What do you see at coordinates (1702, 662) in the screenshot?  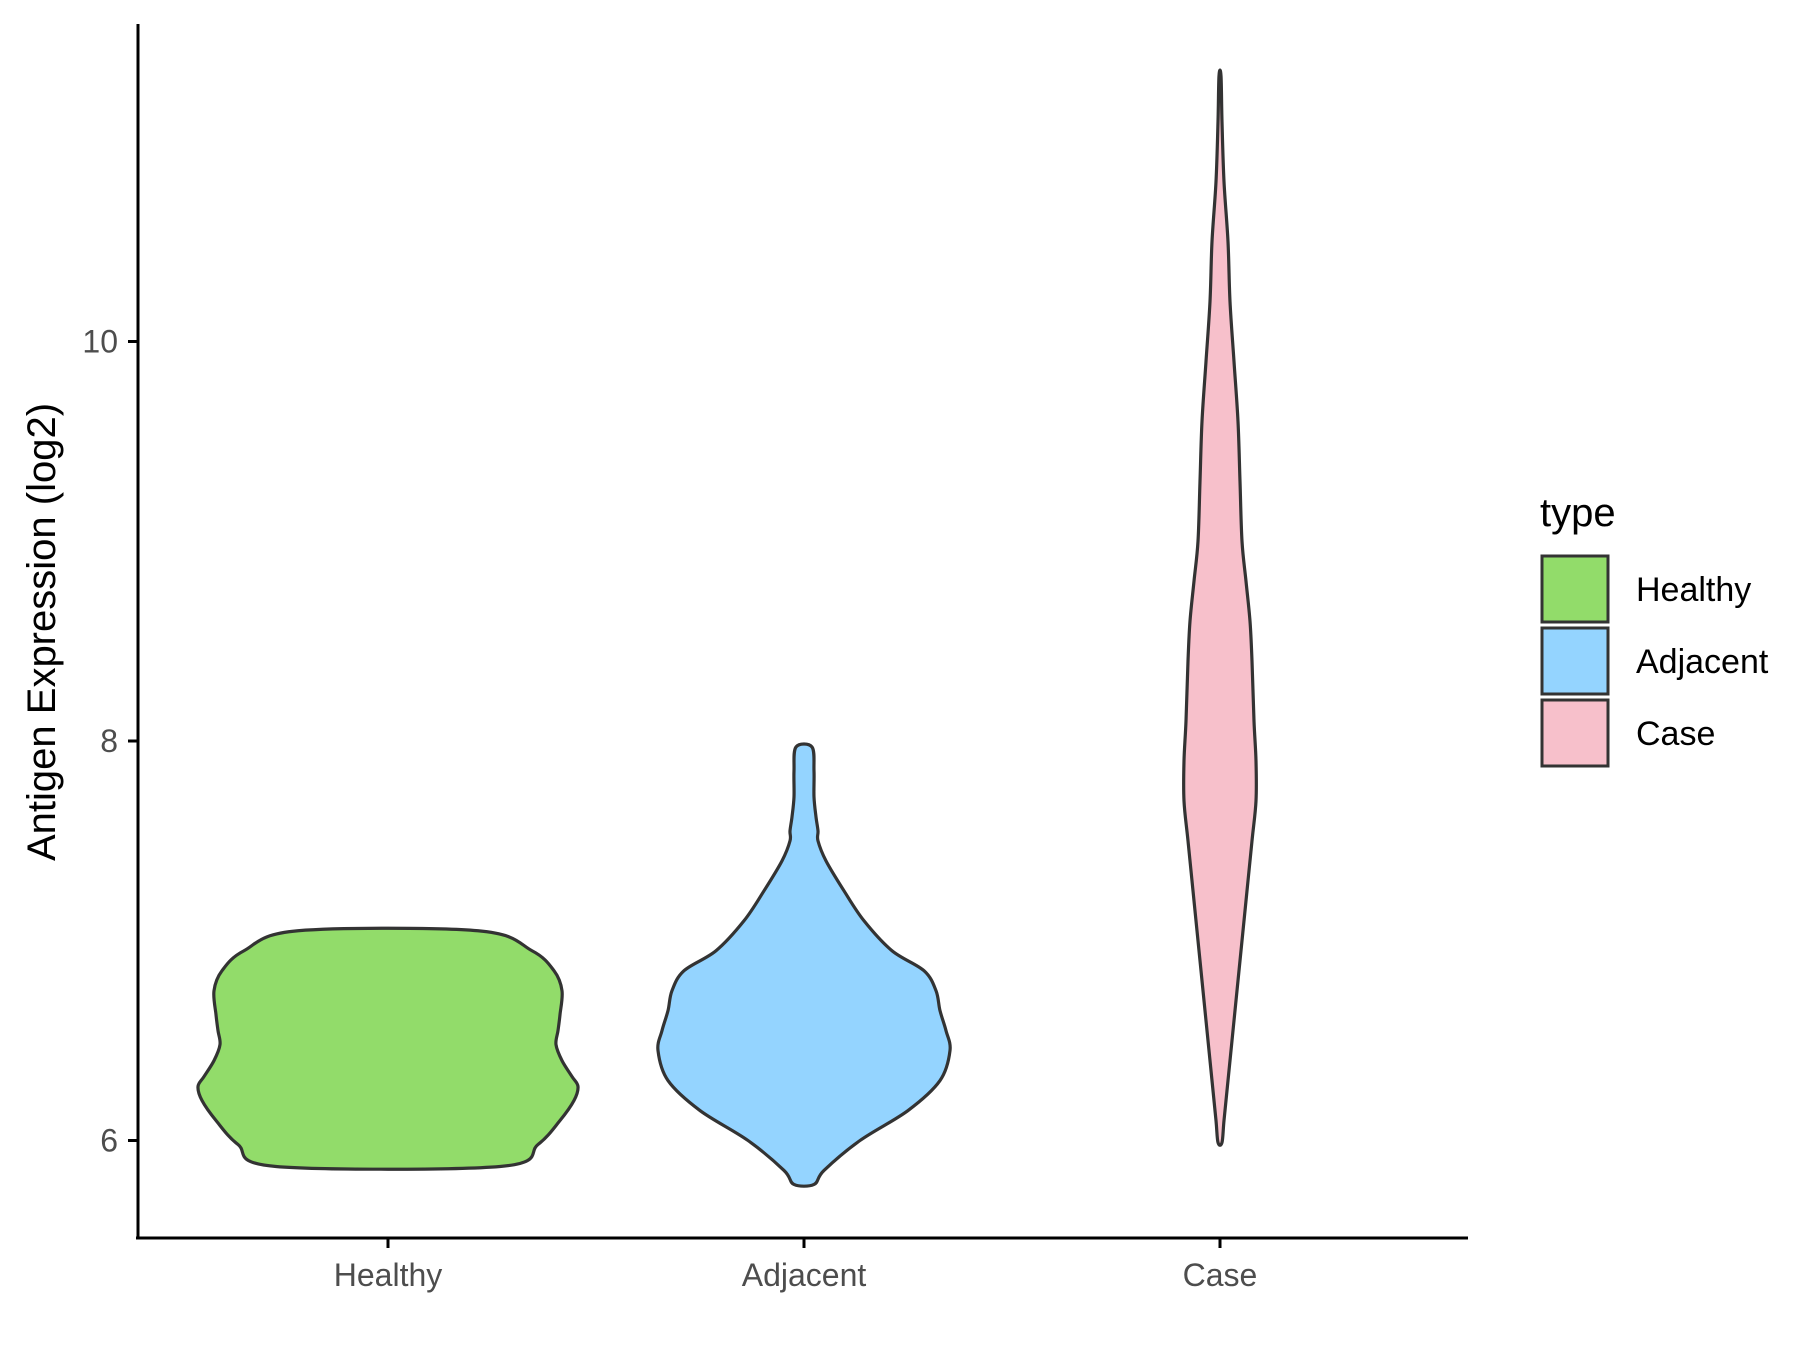 I see `legend-label-adjacent: Adjacent` at bounding box center [1702, 662].